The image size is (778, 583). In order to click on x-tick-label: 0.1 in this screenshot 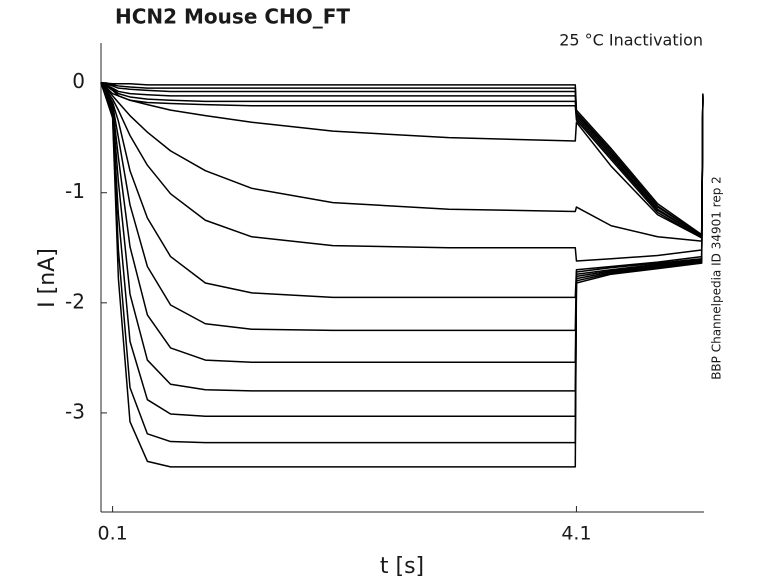, I will do `click(112, 534)`.